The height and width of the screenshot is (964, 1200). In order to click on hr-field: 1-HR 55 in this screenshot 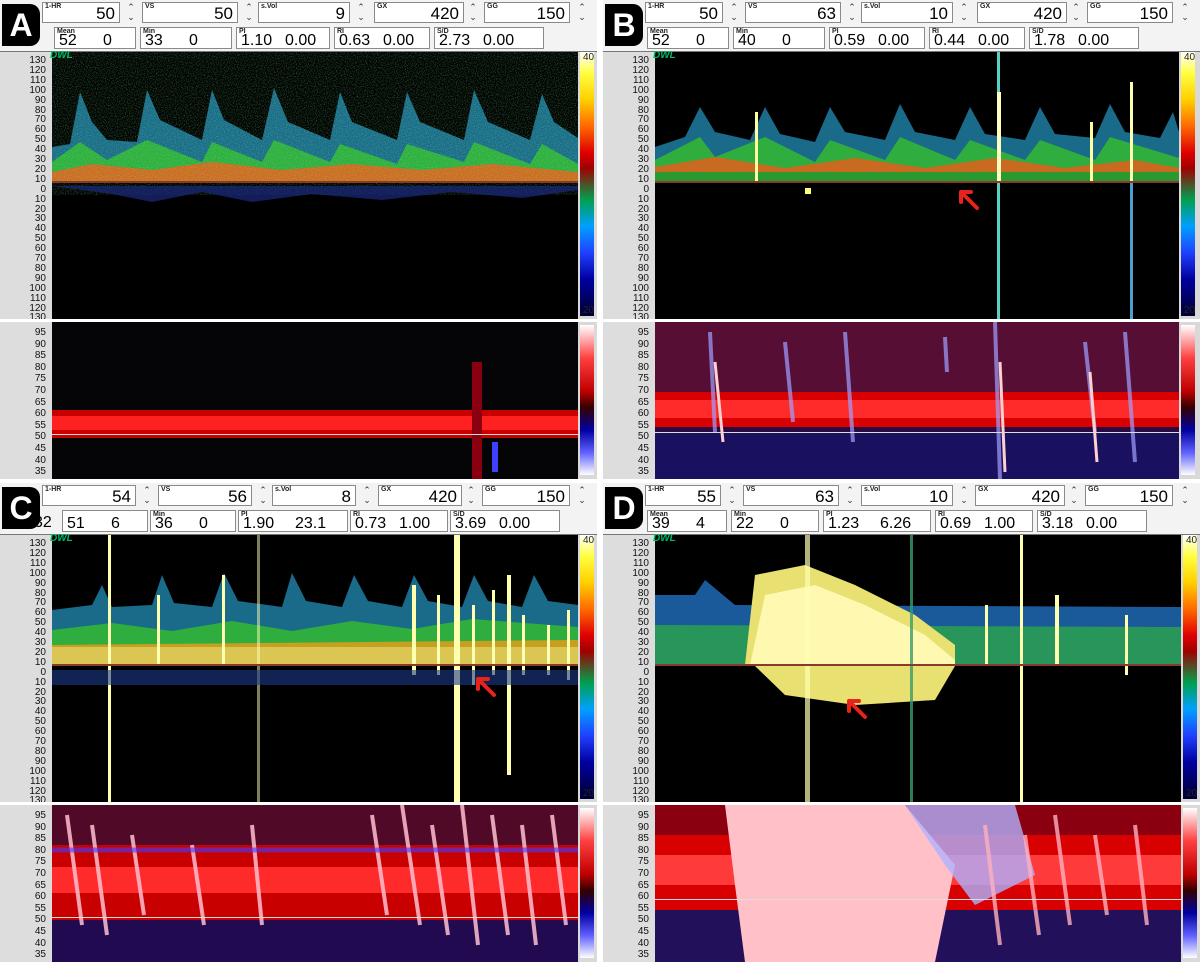, I will do `click(683, 495)`.